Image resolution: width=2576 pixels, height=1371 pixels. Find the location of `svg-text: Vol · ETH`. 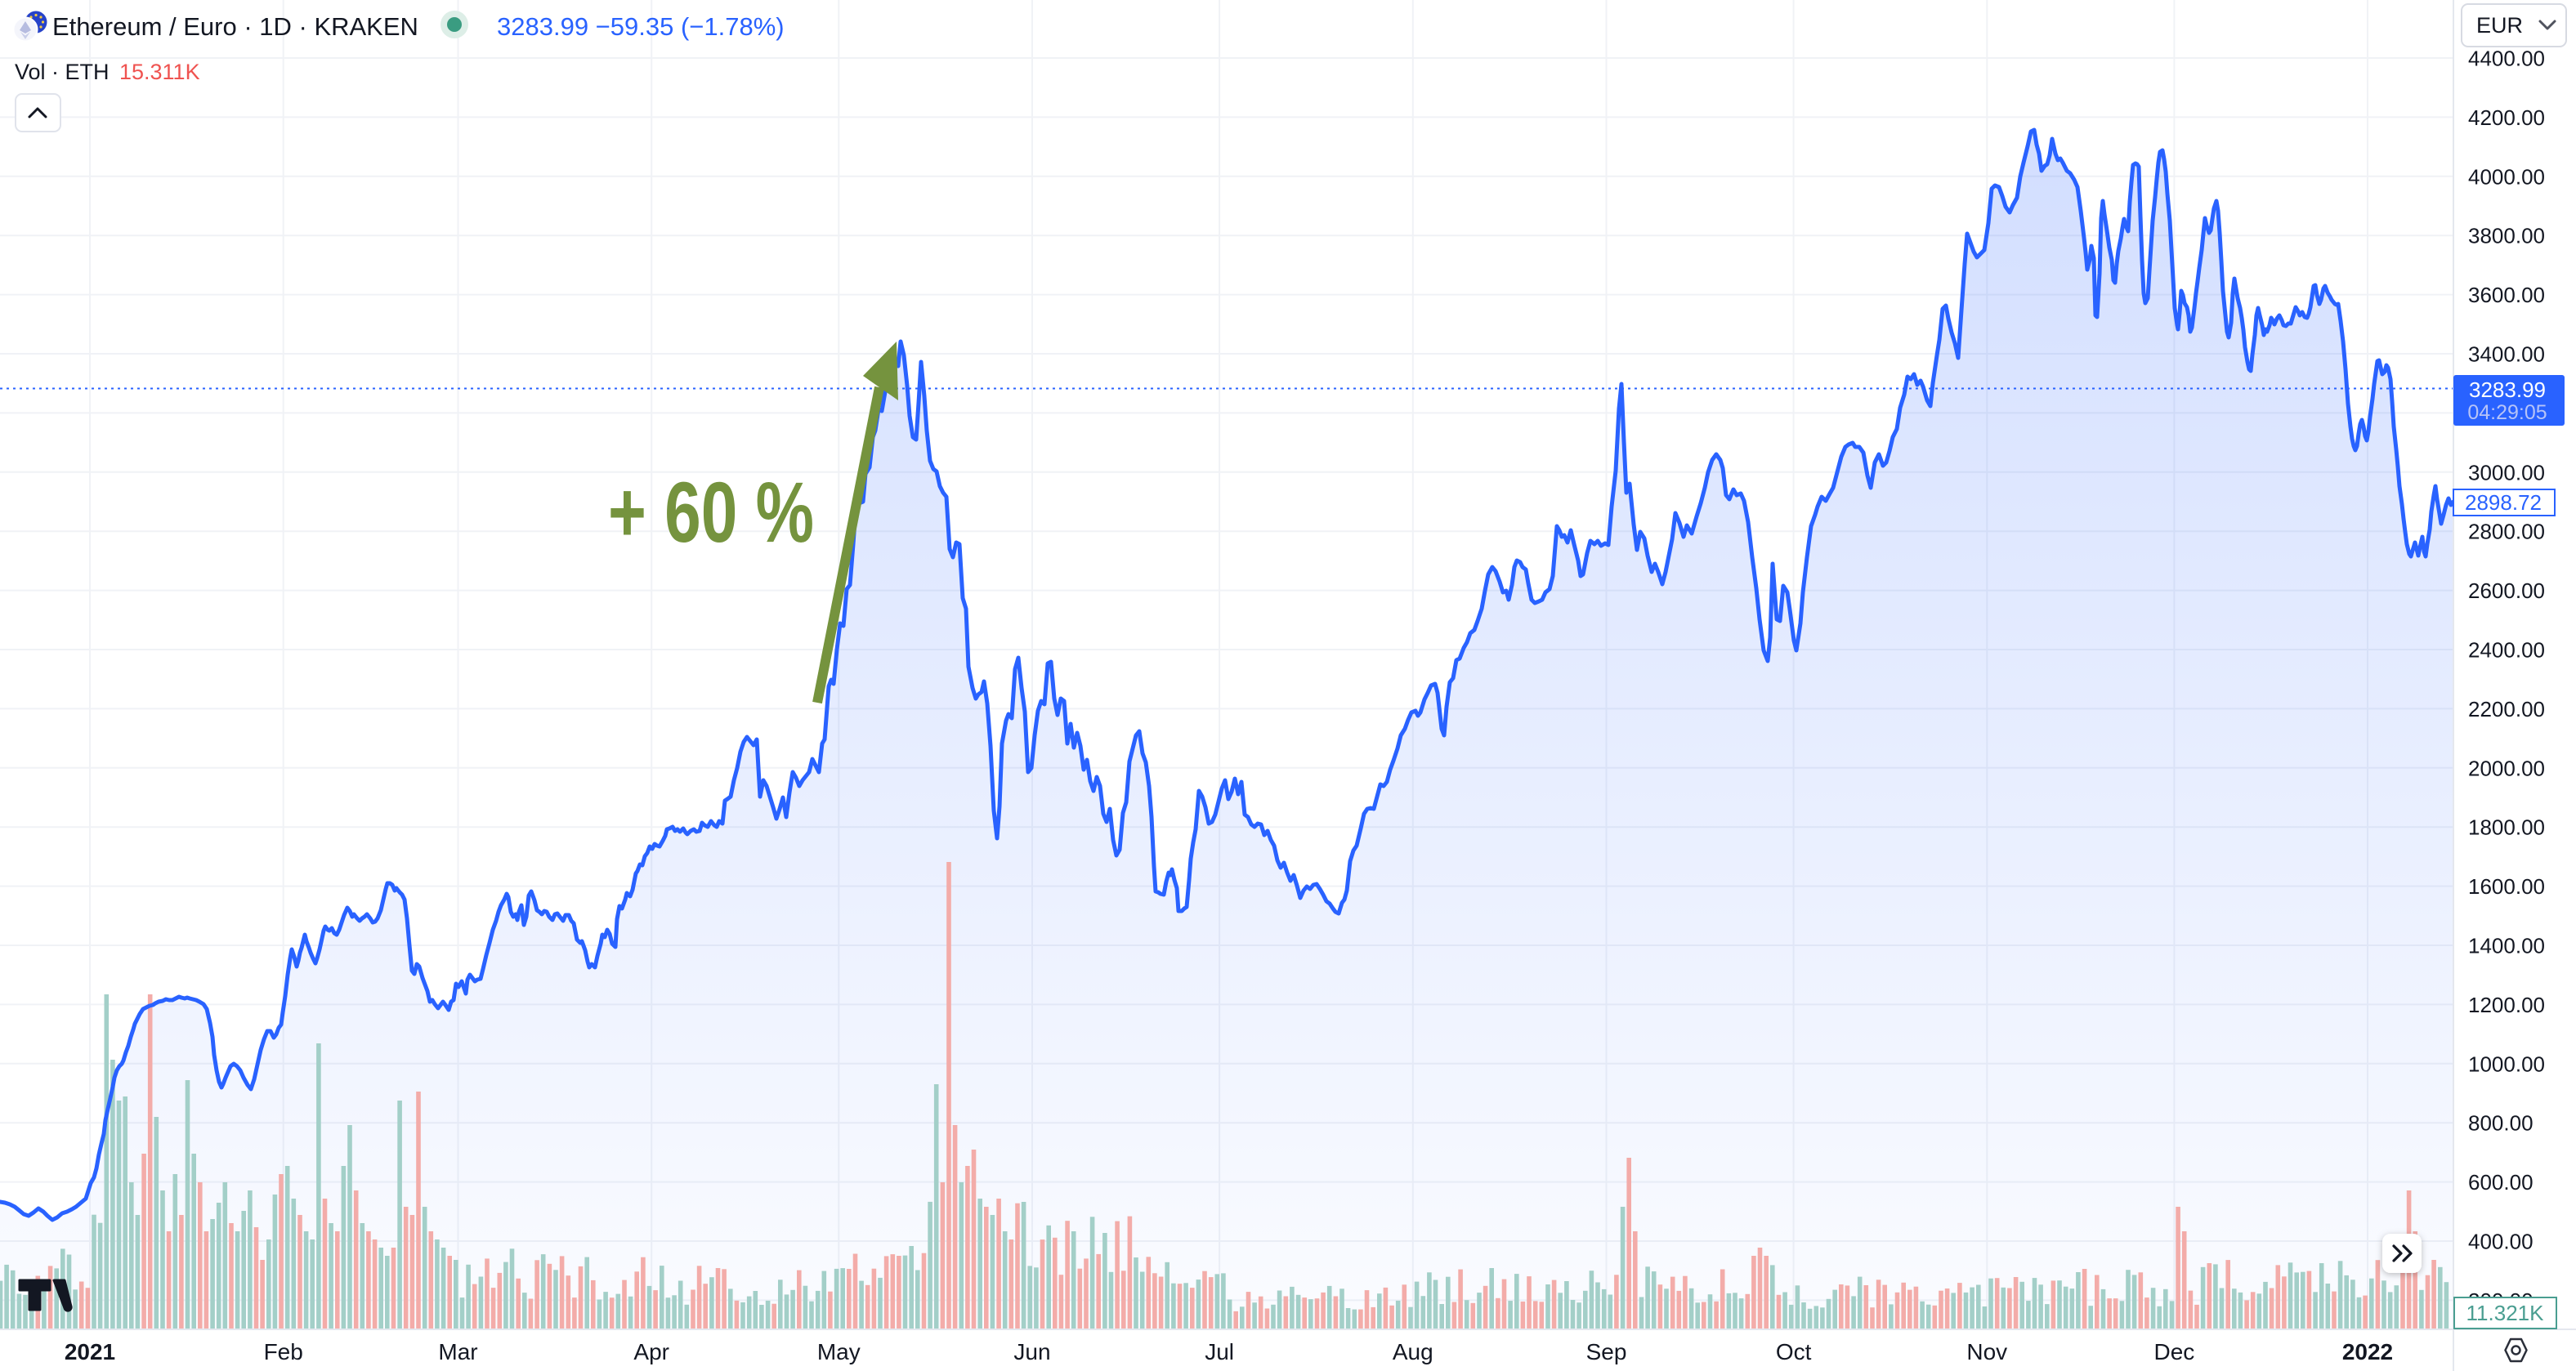

svg-text: Vol · ETH is located at coordinates (62, 72).